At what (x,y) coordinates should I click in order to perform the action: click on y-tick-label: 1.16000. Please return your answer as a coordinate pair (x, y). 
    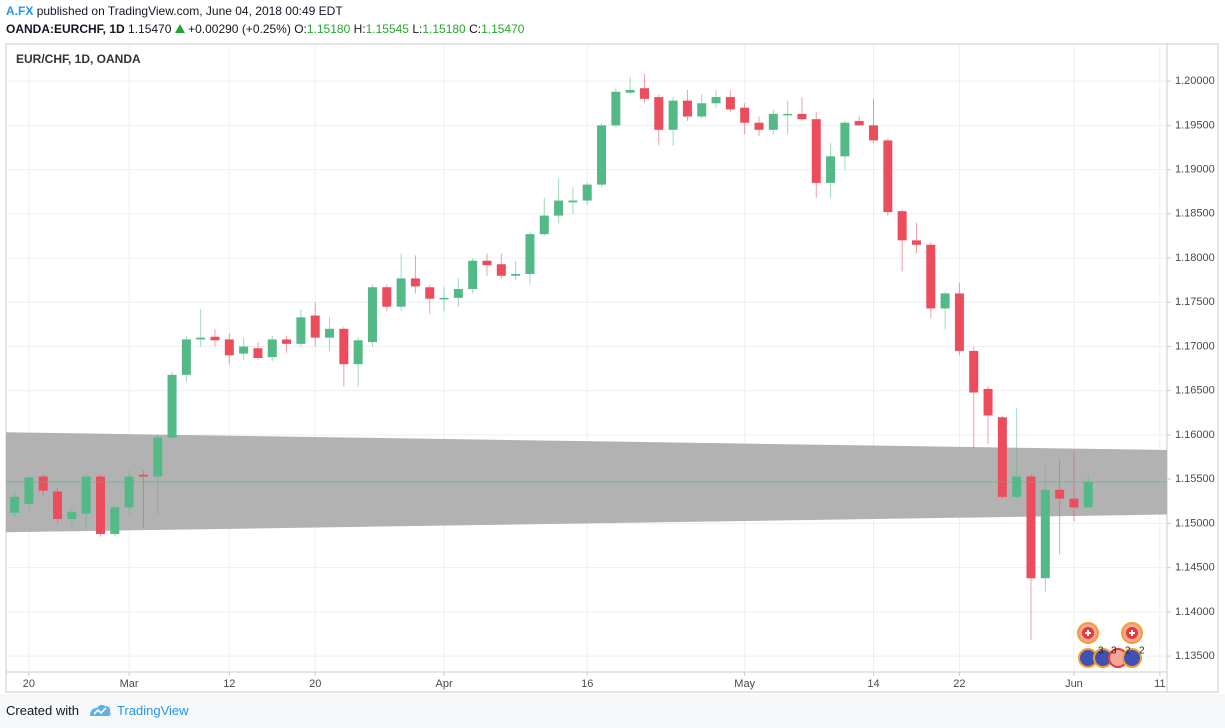
    Looking at the image, I should click on (1195, 435).